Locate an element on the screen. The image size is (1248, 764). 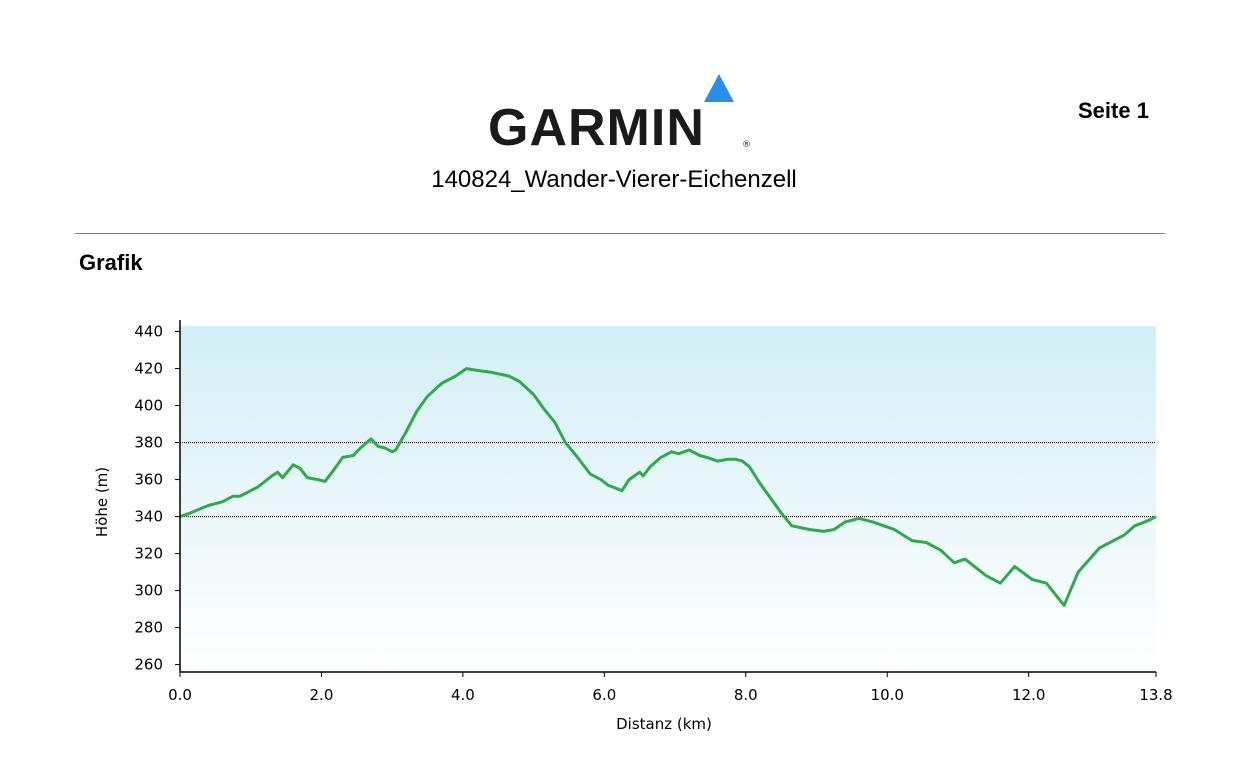
logo-registered-mark: ® is located at coordinates (746, 145).